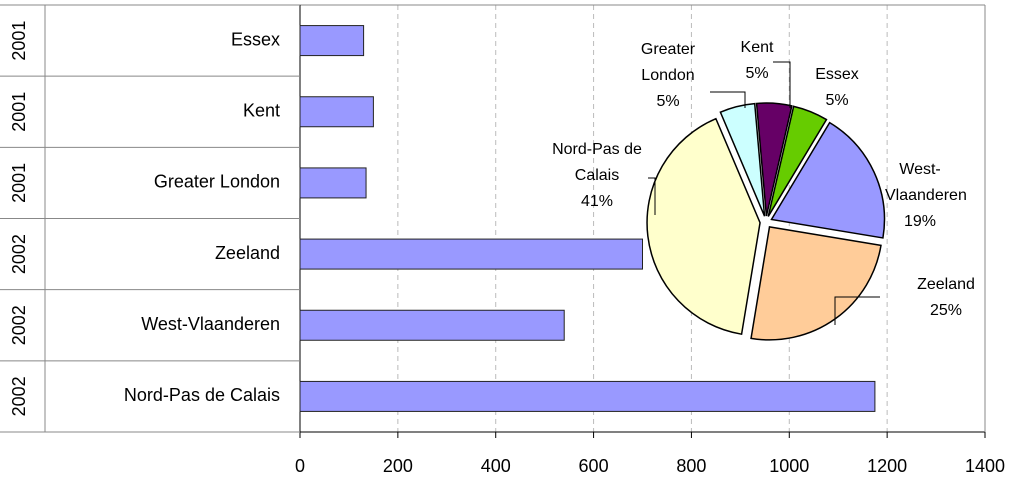 The height and width of the screenshot is (479, 1011). What do you see at coordinates (926, 182) in the screenshot?
I see `pie-category: West-Vlaanderen` at bounding box center [926, 182].